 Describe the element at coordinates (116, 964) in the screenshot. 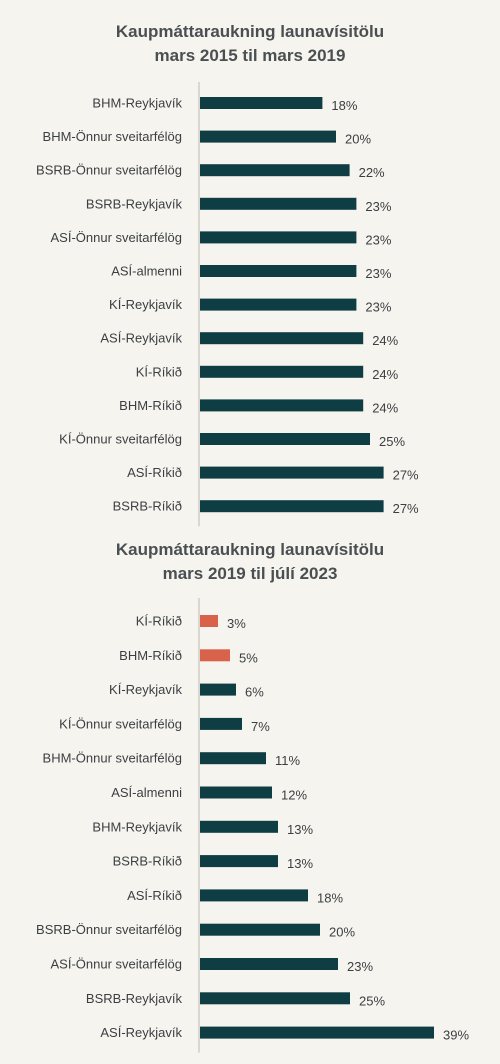

I see `chart2-category-label: ASÍ-Önnur sveitarfélög` at that location.